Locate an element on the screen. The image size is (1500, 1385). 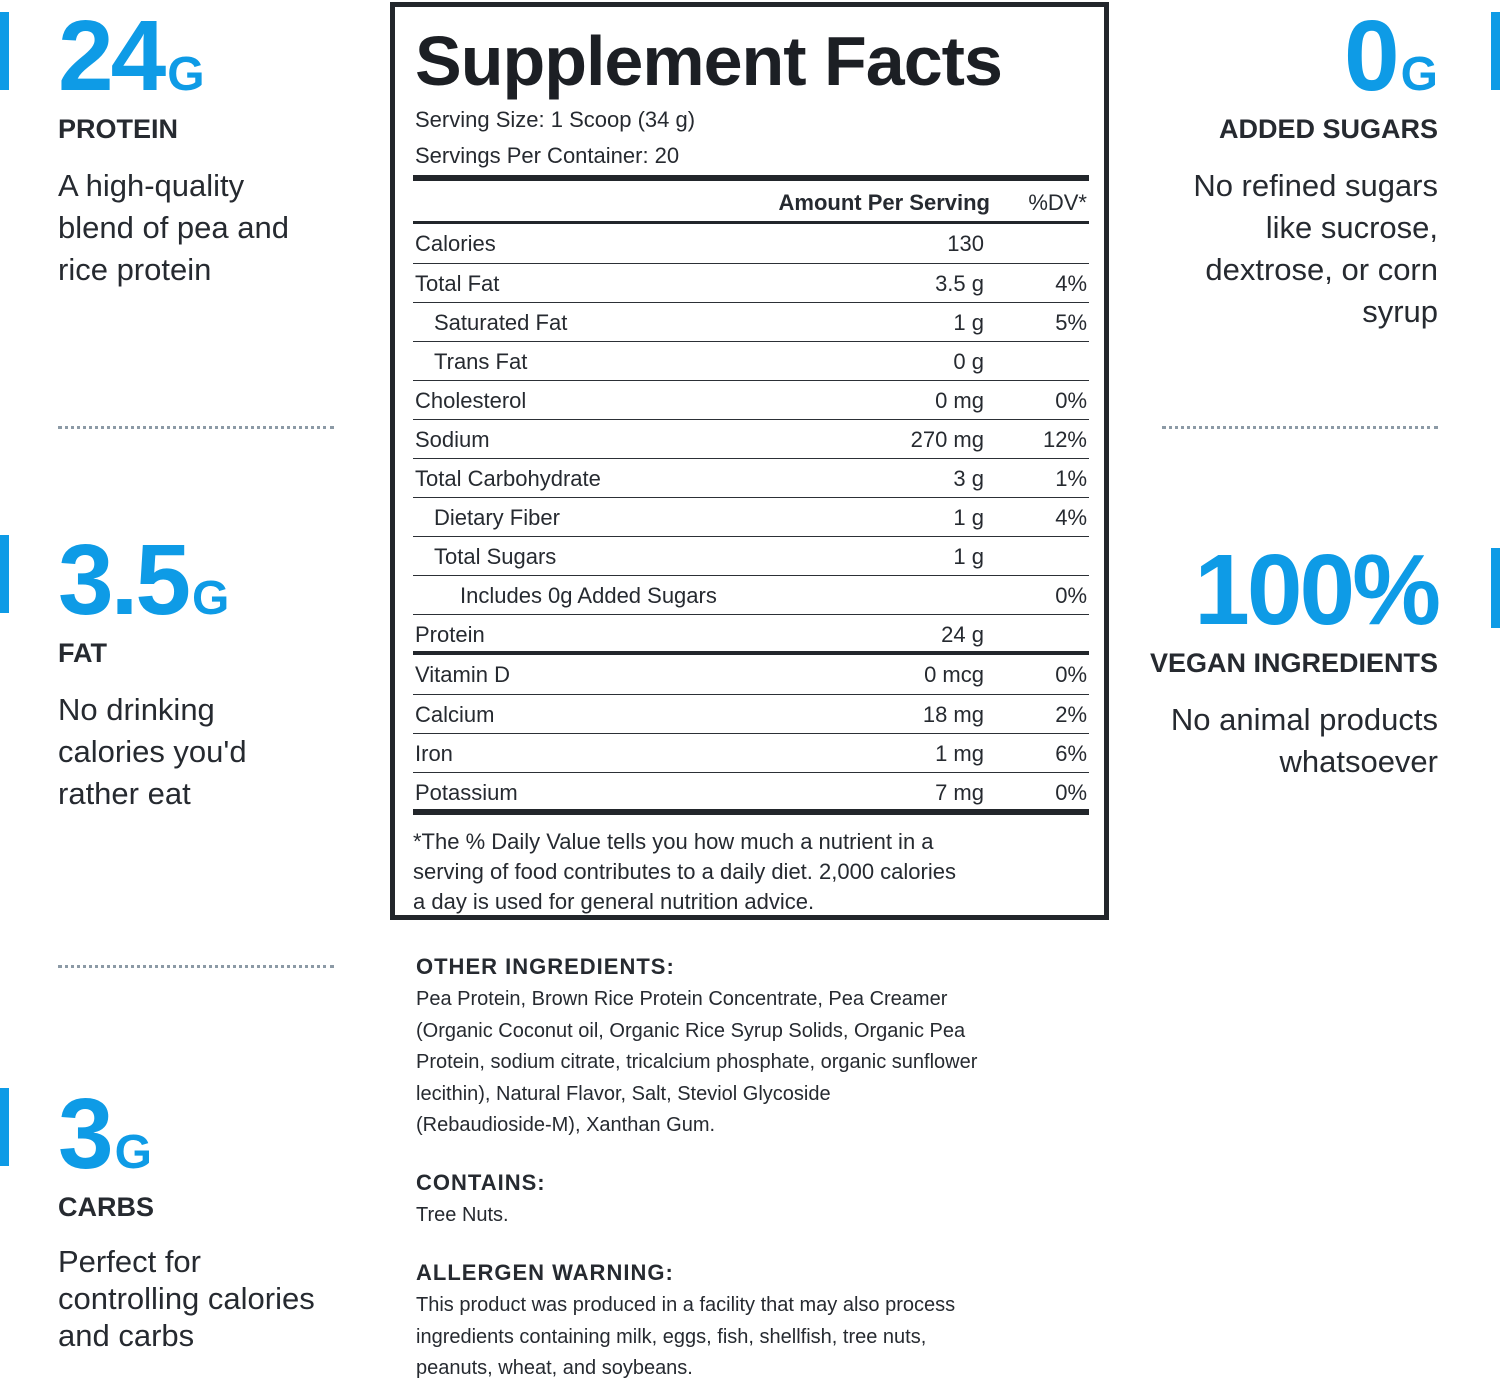
nutrient-row: Protein 24 g is located at coordinates (751, 634).